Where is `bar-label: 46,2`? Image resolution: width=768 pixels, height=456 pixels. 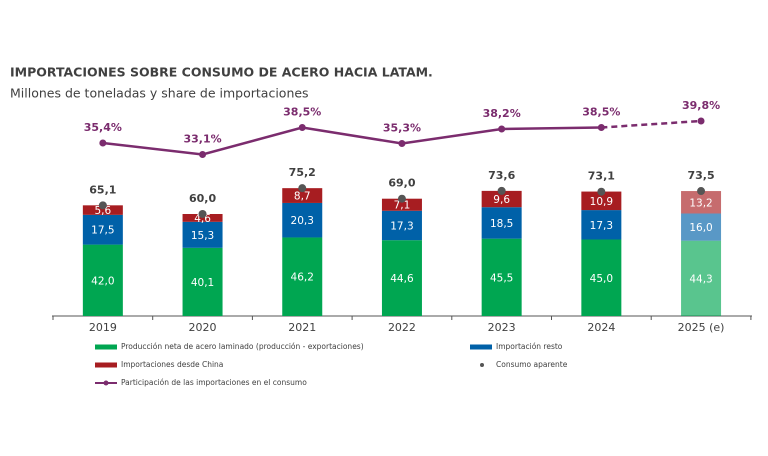
bar-label: 46,2 is located at coordinates (302, 278).